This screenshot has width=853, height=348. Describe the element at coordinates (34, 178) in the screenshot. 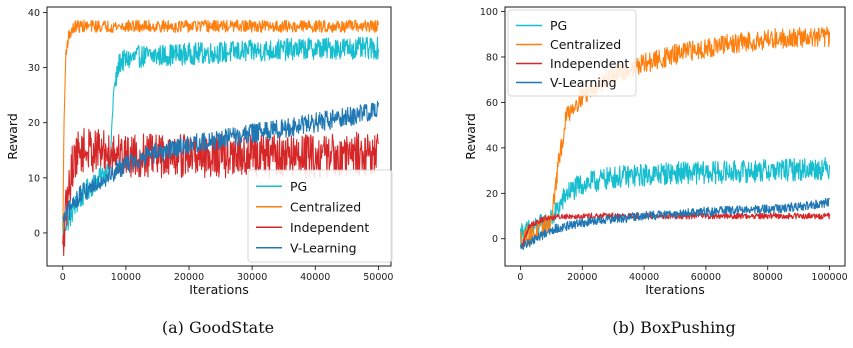

I see `y-tick-label: 10` at that location.